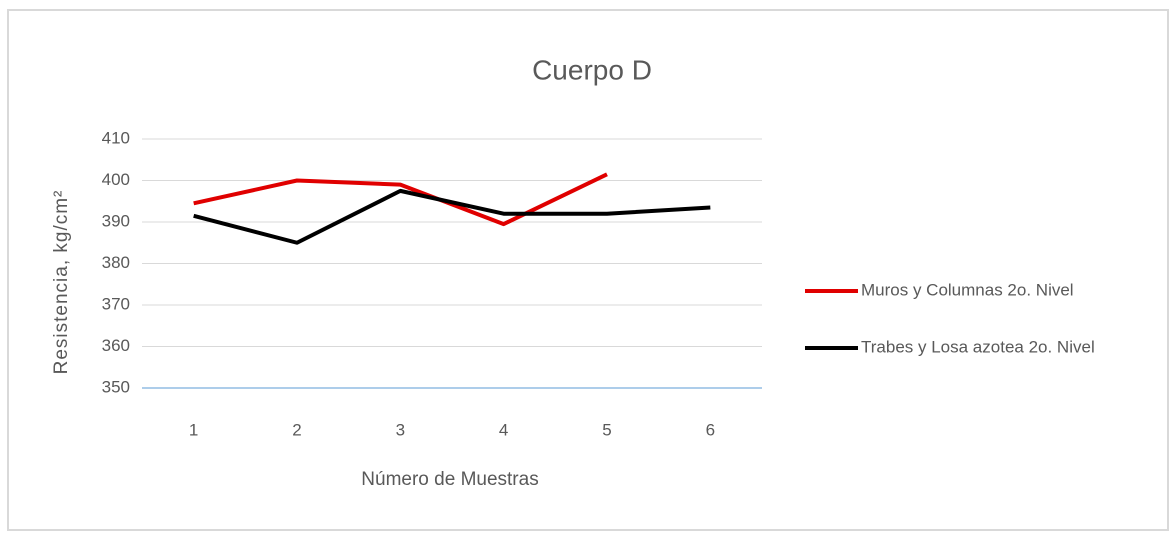 The image size is (1173, 537). What do you see at coordinates (116, 345) in the screenshot?
I see `y-tick-label: 360` at bounding box center [116, 345].